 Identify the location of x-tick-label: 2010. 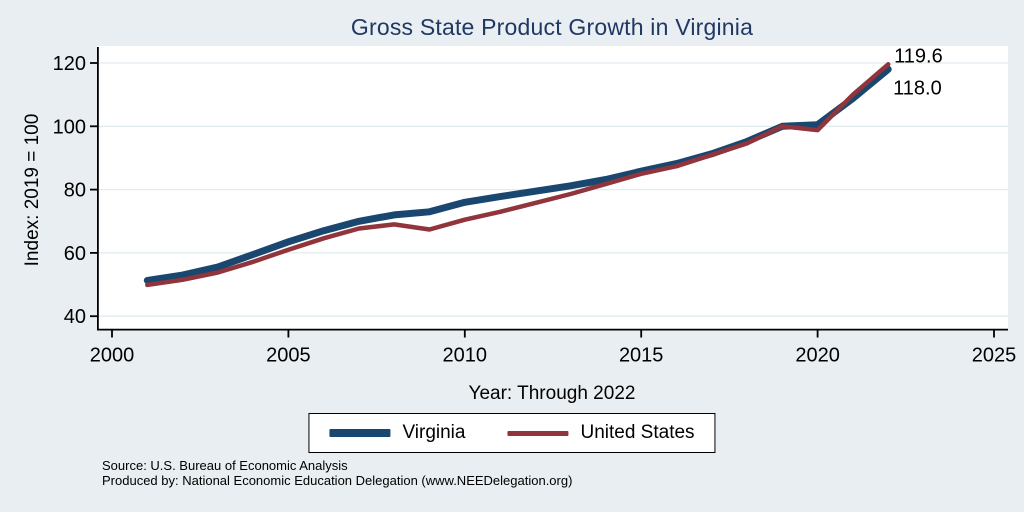
(465, 356).